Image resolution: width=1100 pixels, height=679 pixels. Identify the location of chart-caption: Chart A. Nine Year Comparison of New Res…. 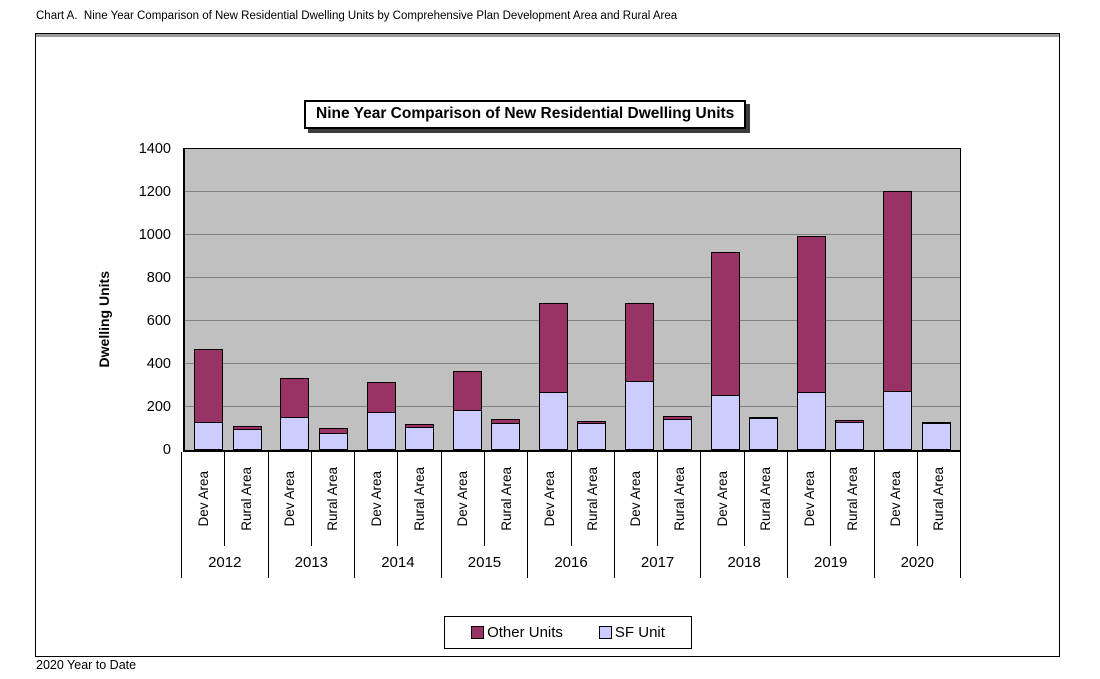
(357, 16).